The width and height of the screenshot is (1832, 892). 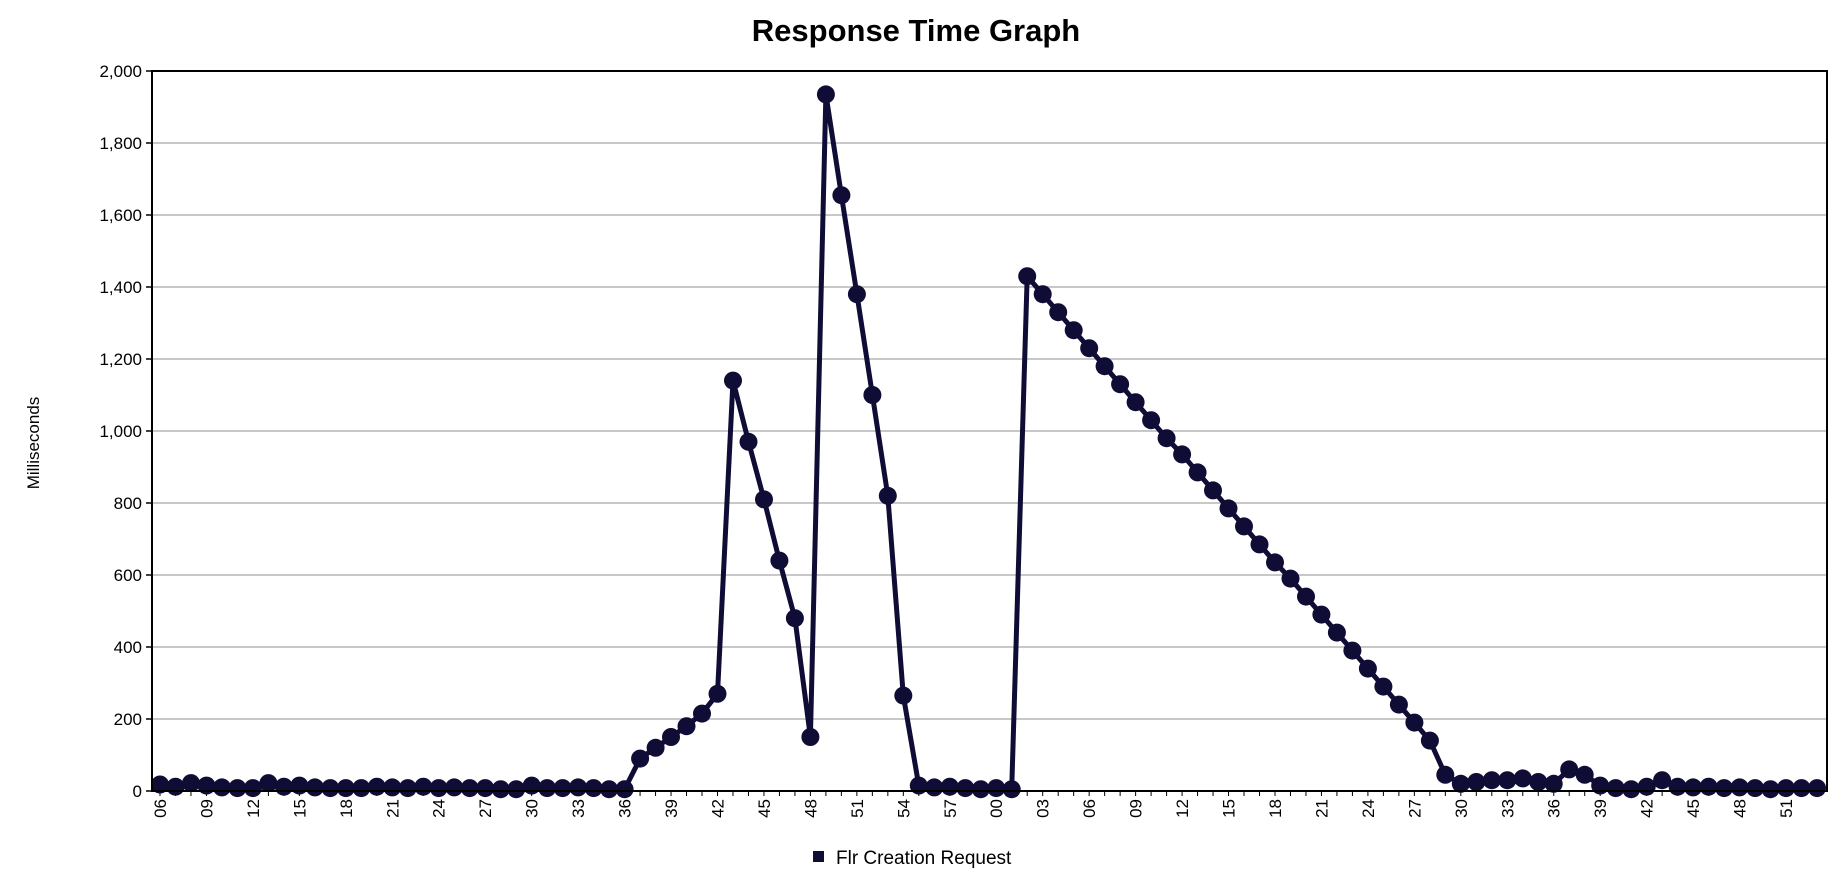 I want to click on x-tick-label: 21, so click(x=1321, y=808).